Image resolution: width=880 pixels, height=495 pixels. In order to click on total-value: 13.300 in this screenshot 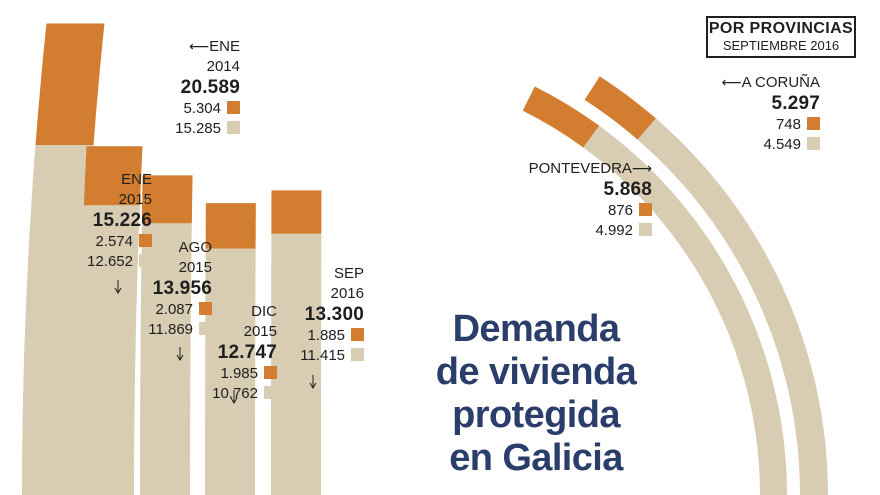, I will do `click(334, 314)`.